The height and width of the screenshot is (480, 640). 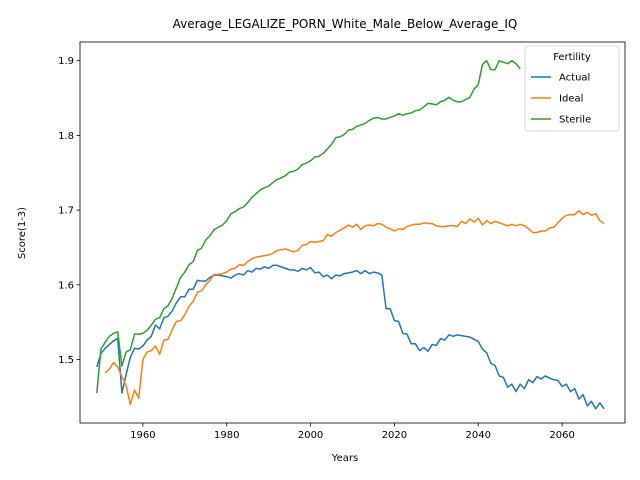 I want to click on x-tick-label: 2020, so click(x=394, y=435).